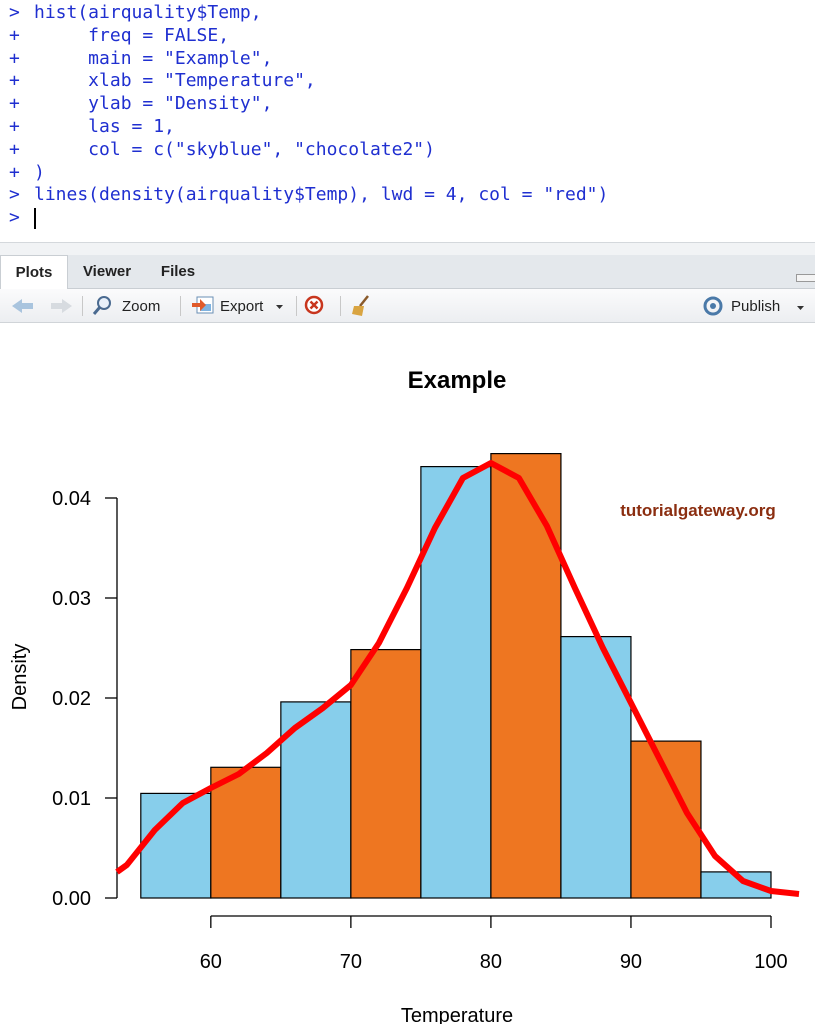  I want to click on forward-arrow, so click(61, 306).